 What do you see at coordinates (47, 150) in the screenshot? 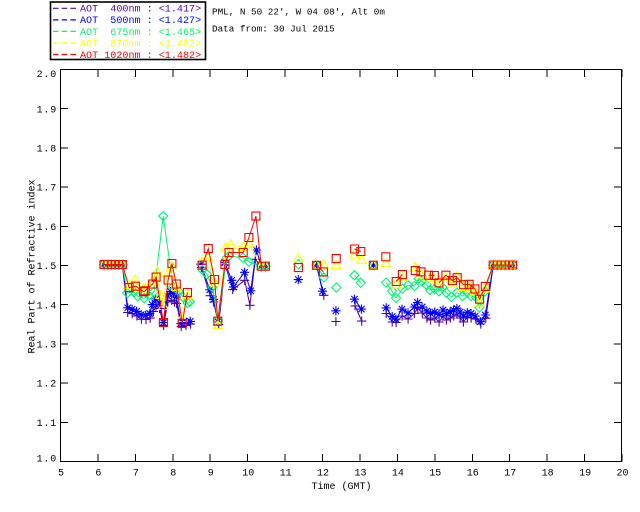
I see `svg-text: 1.8` at bounding box center [47, 150].